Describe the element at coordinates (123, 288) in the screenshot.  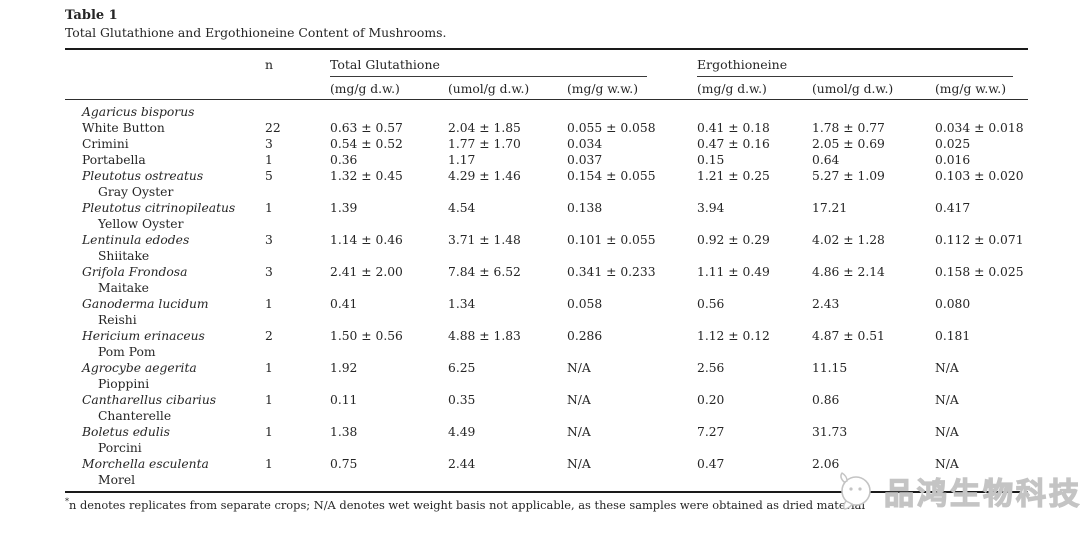
I see `row-name: Maitake` at that location.